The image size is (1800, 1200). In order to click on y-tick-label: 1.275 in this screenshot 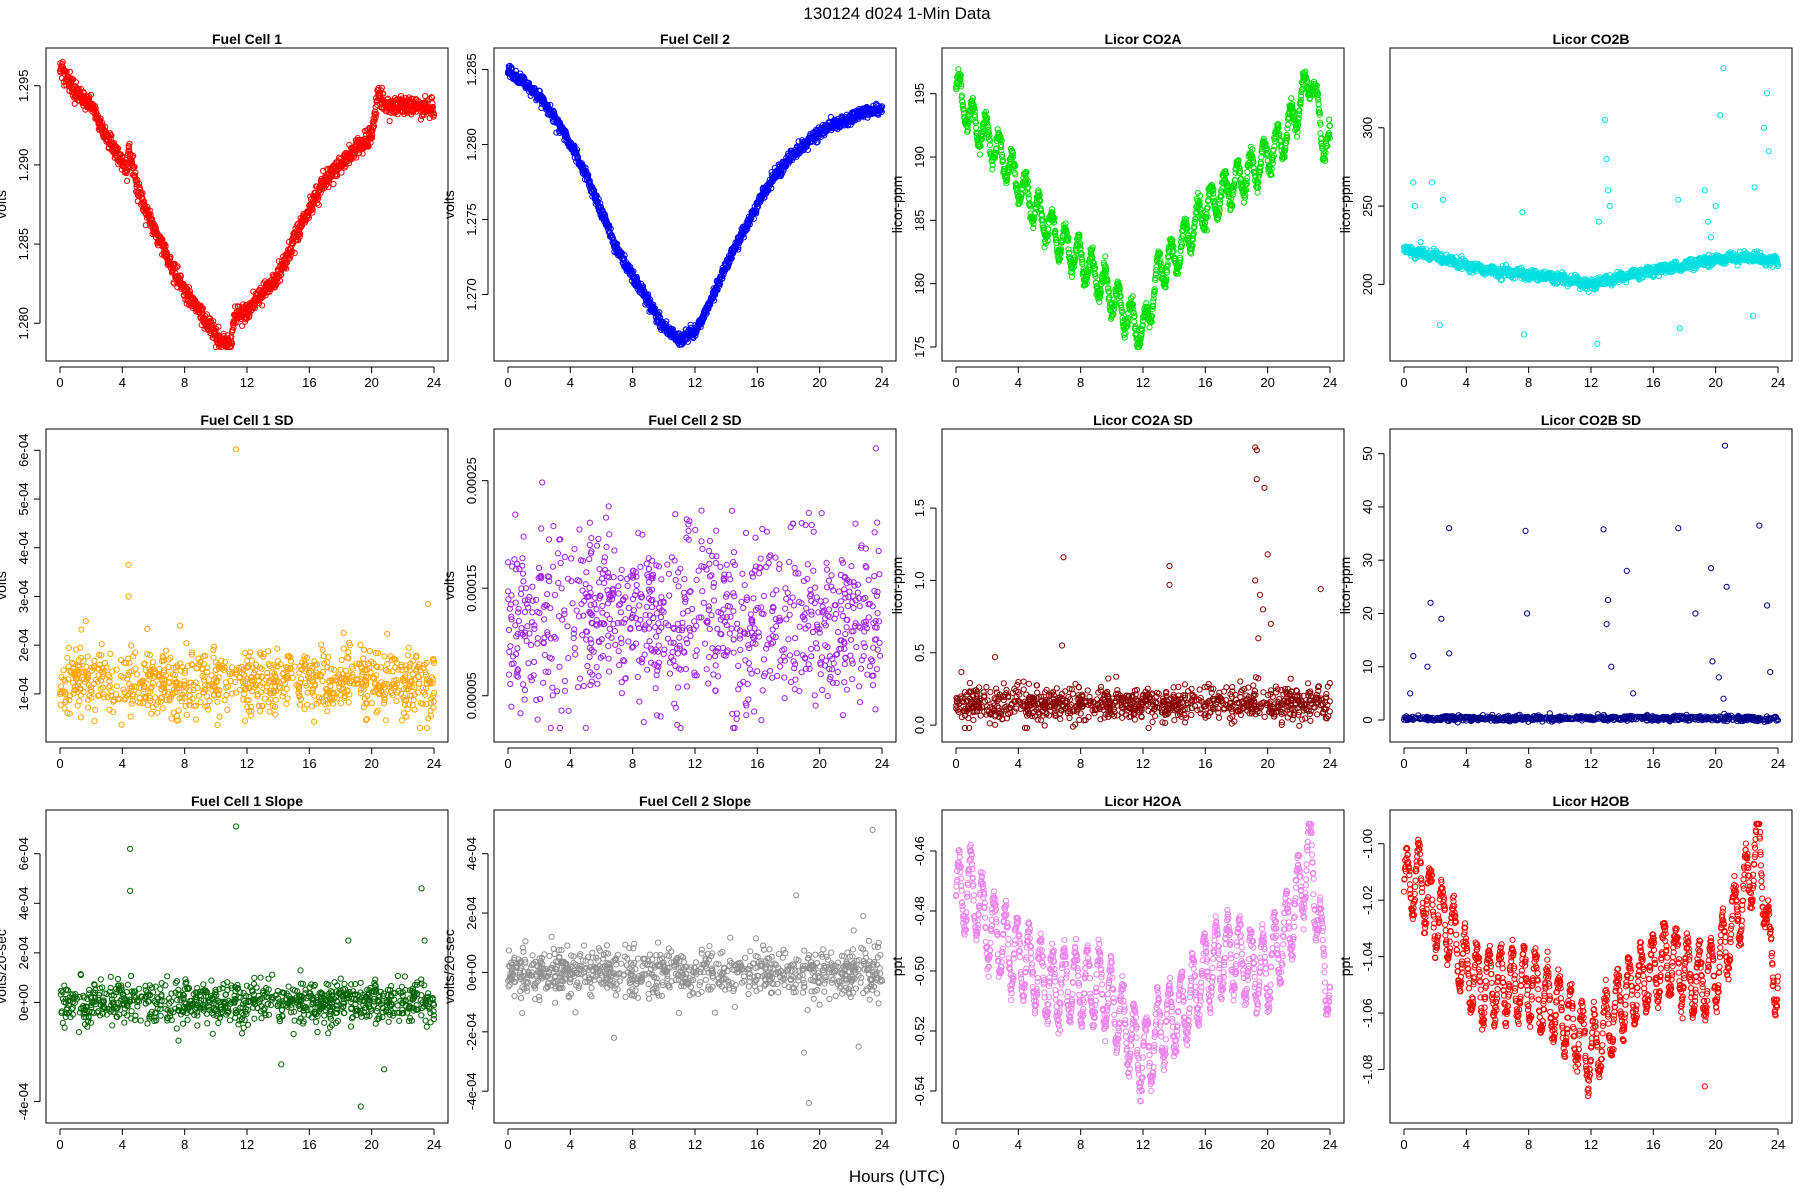, I will do `click(471, 219)`.